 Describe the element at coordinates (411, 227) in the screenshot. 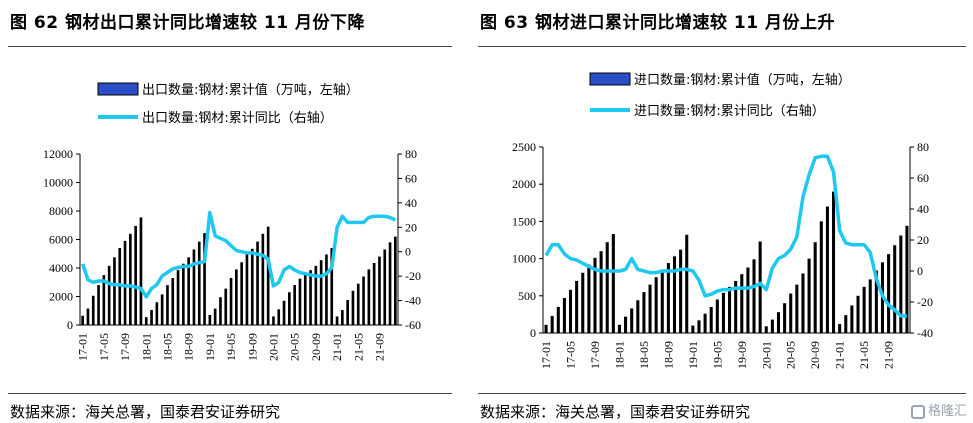

I see `right-tick-label: 20` at that location.